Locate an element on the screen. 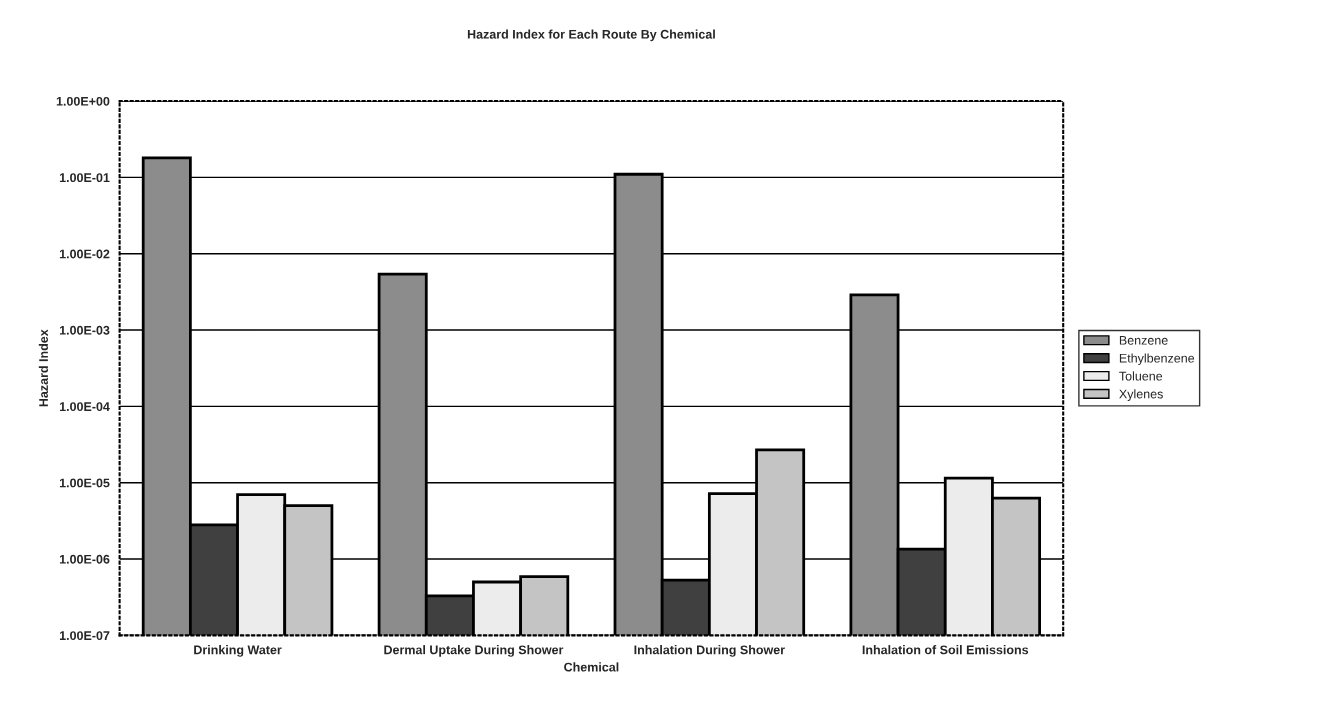 The width and height of the screenshot is (1329, 722). legend-label: Toluene is located at coordinates (1141, 376).